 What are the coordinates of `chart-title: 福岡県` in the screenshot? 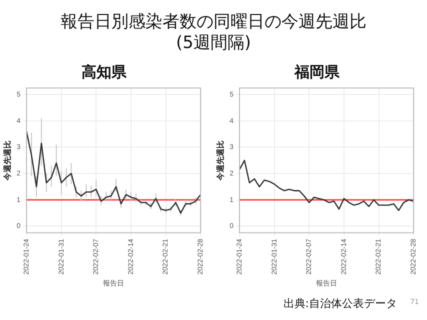 It's located at (317, 71).